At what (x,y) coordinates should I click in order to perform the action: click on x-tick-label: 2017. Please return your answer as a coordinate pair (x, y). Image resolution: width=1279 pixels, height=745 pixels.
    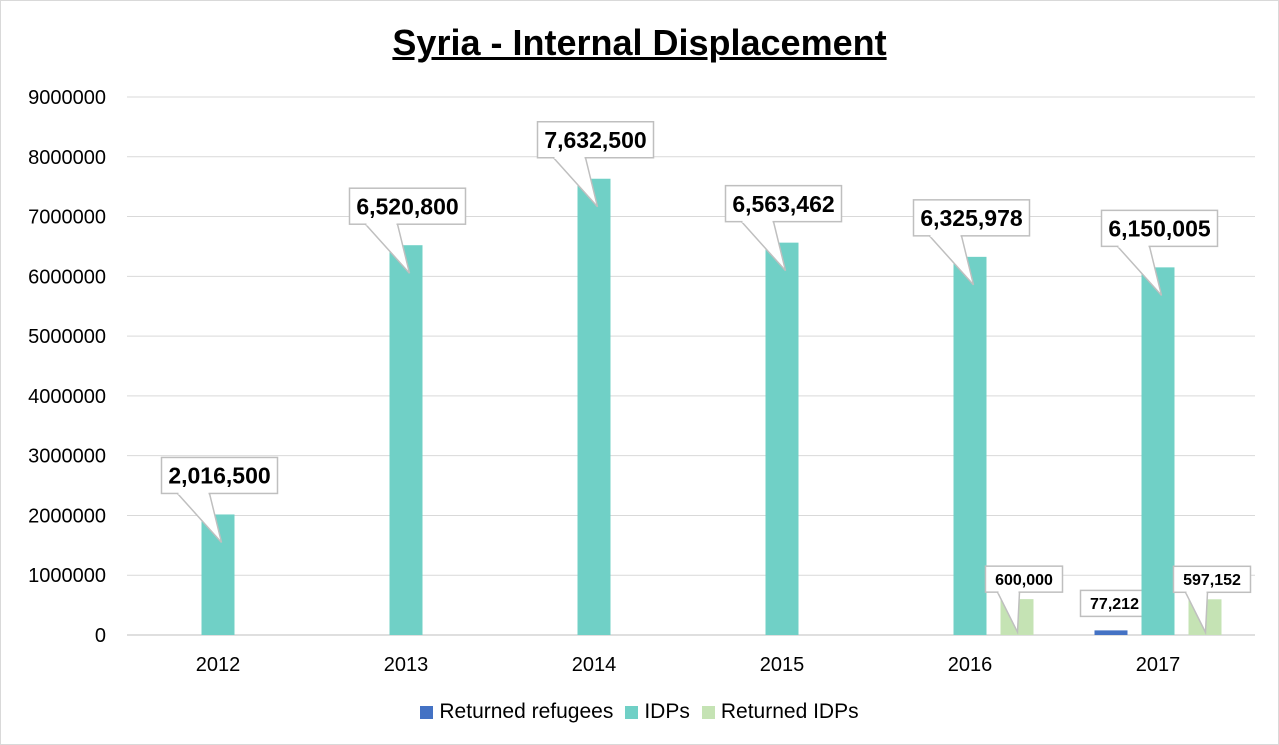
    Looking at the image, I should click on (1158, 665).